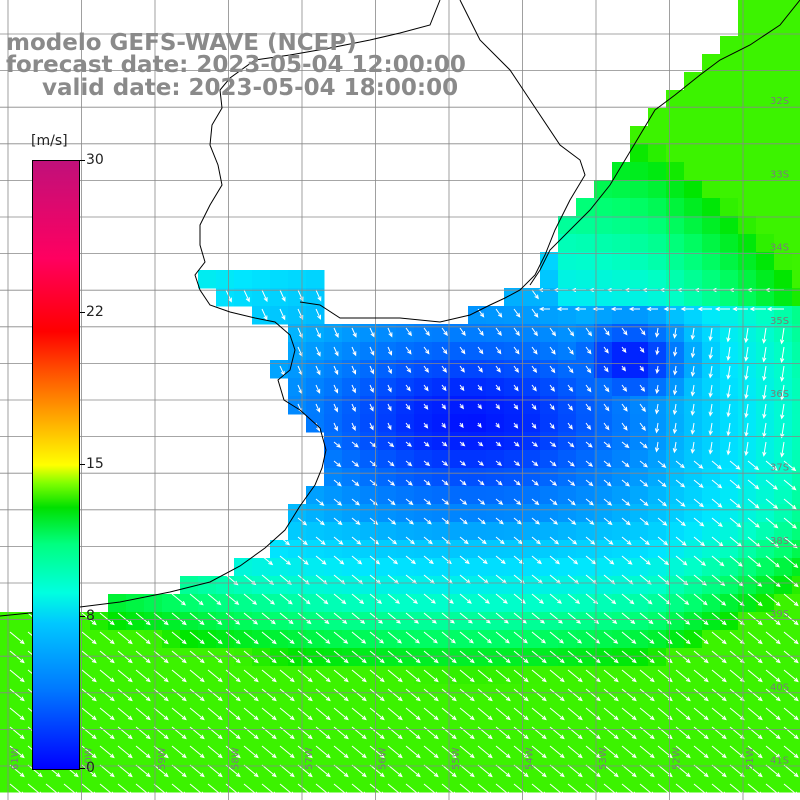  I want to click on latitude-label: 36S, so click(779, 394).